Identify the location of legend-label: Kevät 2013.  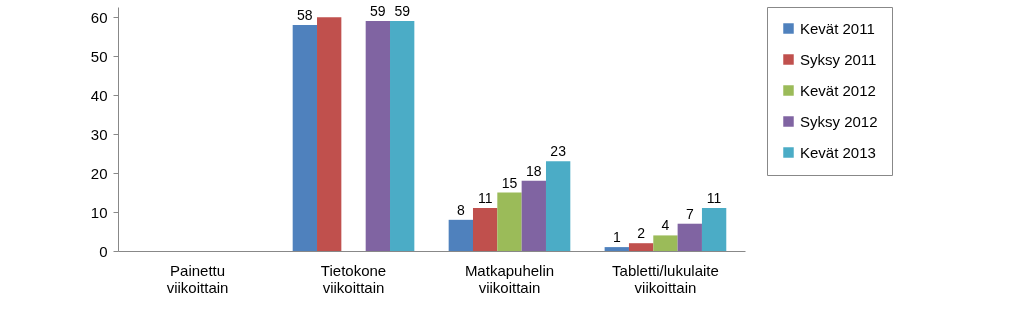
(838, 152).